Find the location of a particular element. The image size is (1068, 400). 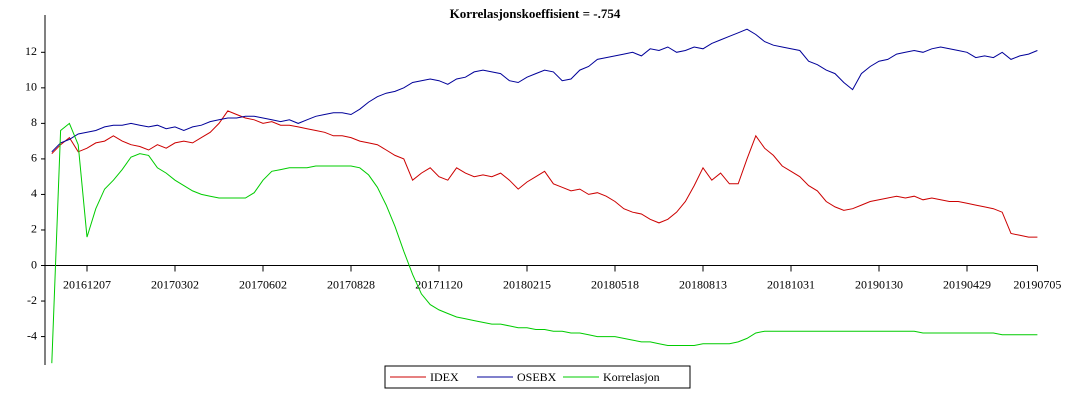

x-tick-label: 20190705 is located at coordinates (1037, 284).